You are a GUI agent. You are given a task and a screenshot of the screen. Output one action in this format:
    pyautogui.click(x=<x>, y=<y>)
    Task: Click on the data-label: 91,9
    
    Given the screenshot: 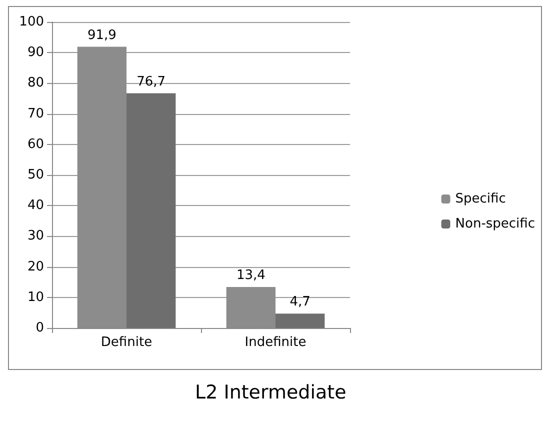 What is the action you would take?
    pyautogui.click(x=101, y=35)
    